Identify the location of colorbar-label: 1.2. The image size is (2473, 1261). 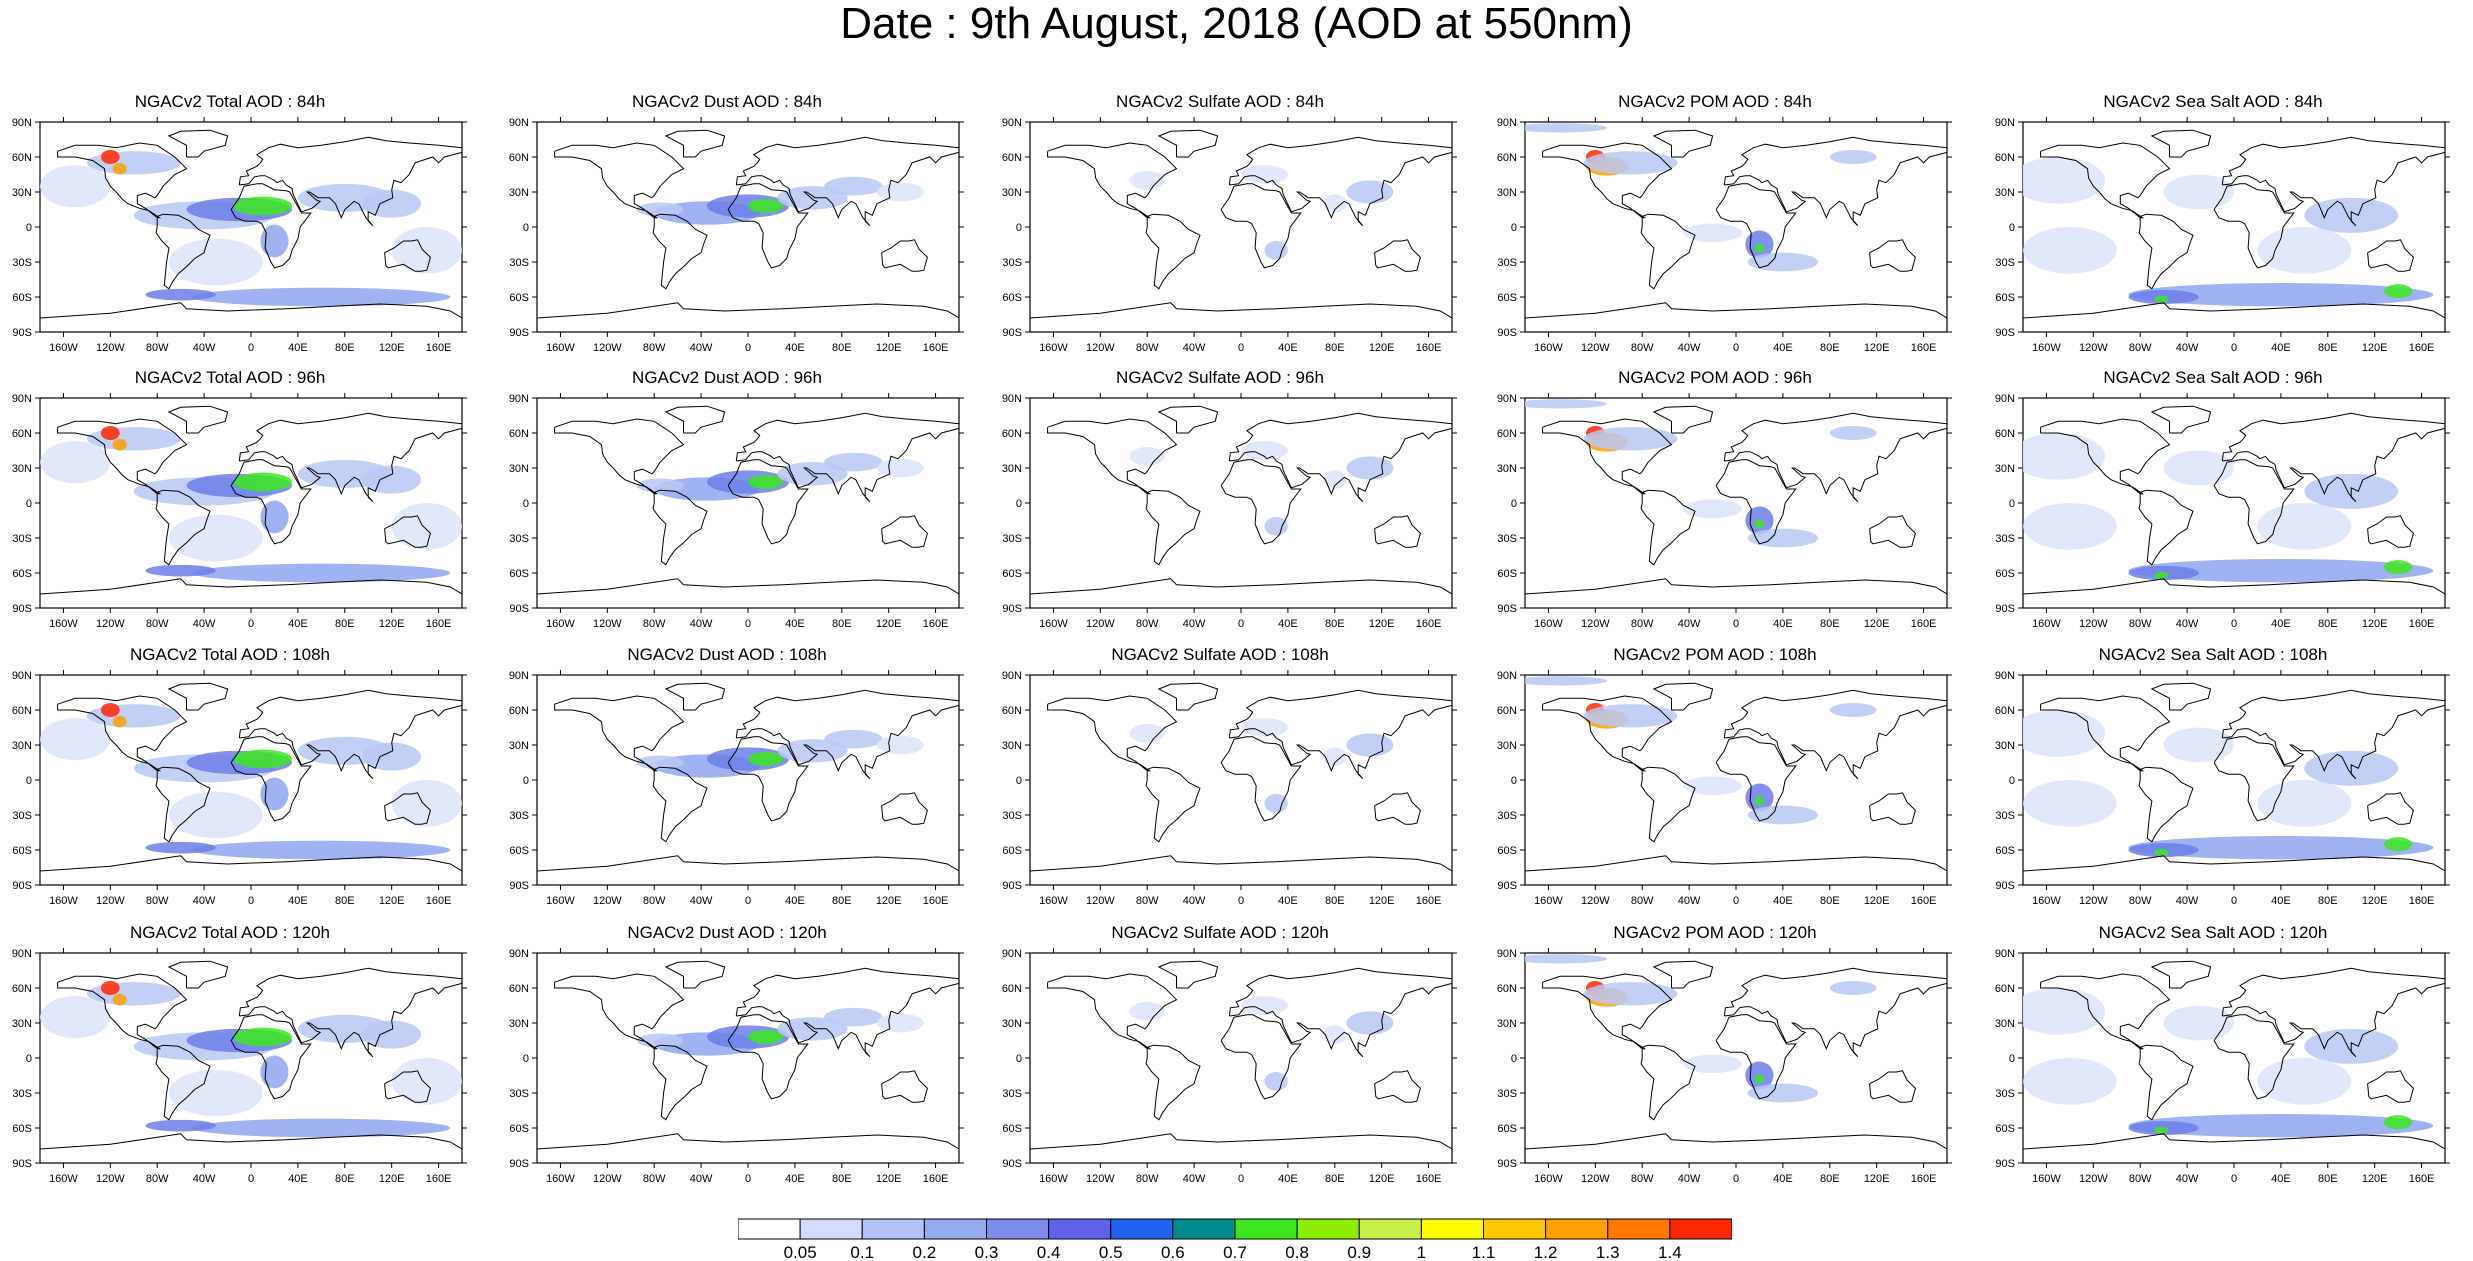
(1546, 1252).